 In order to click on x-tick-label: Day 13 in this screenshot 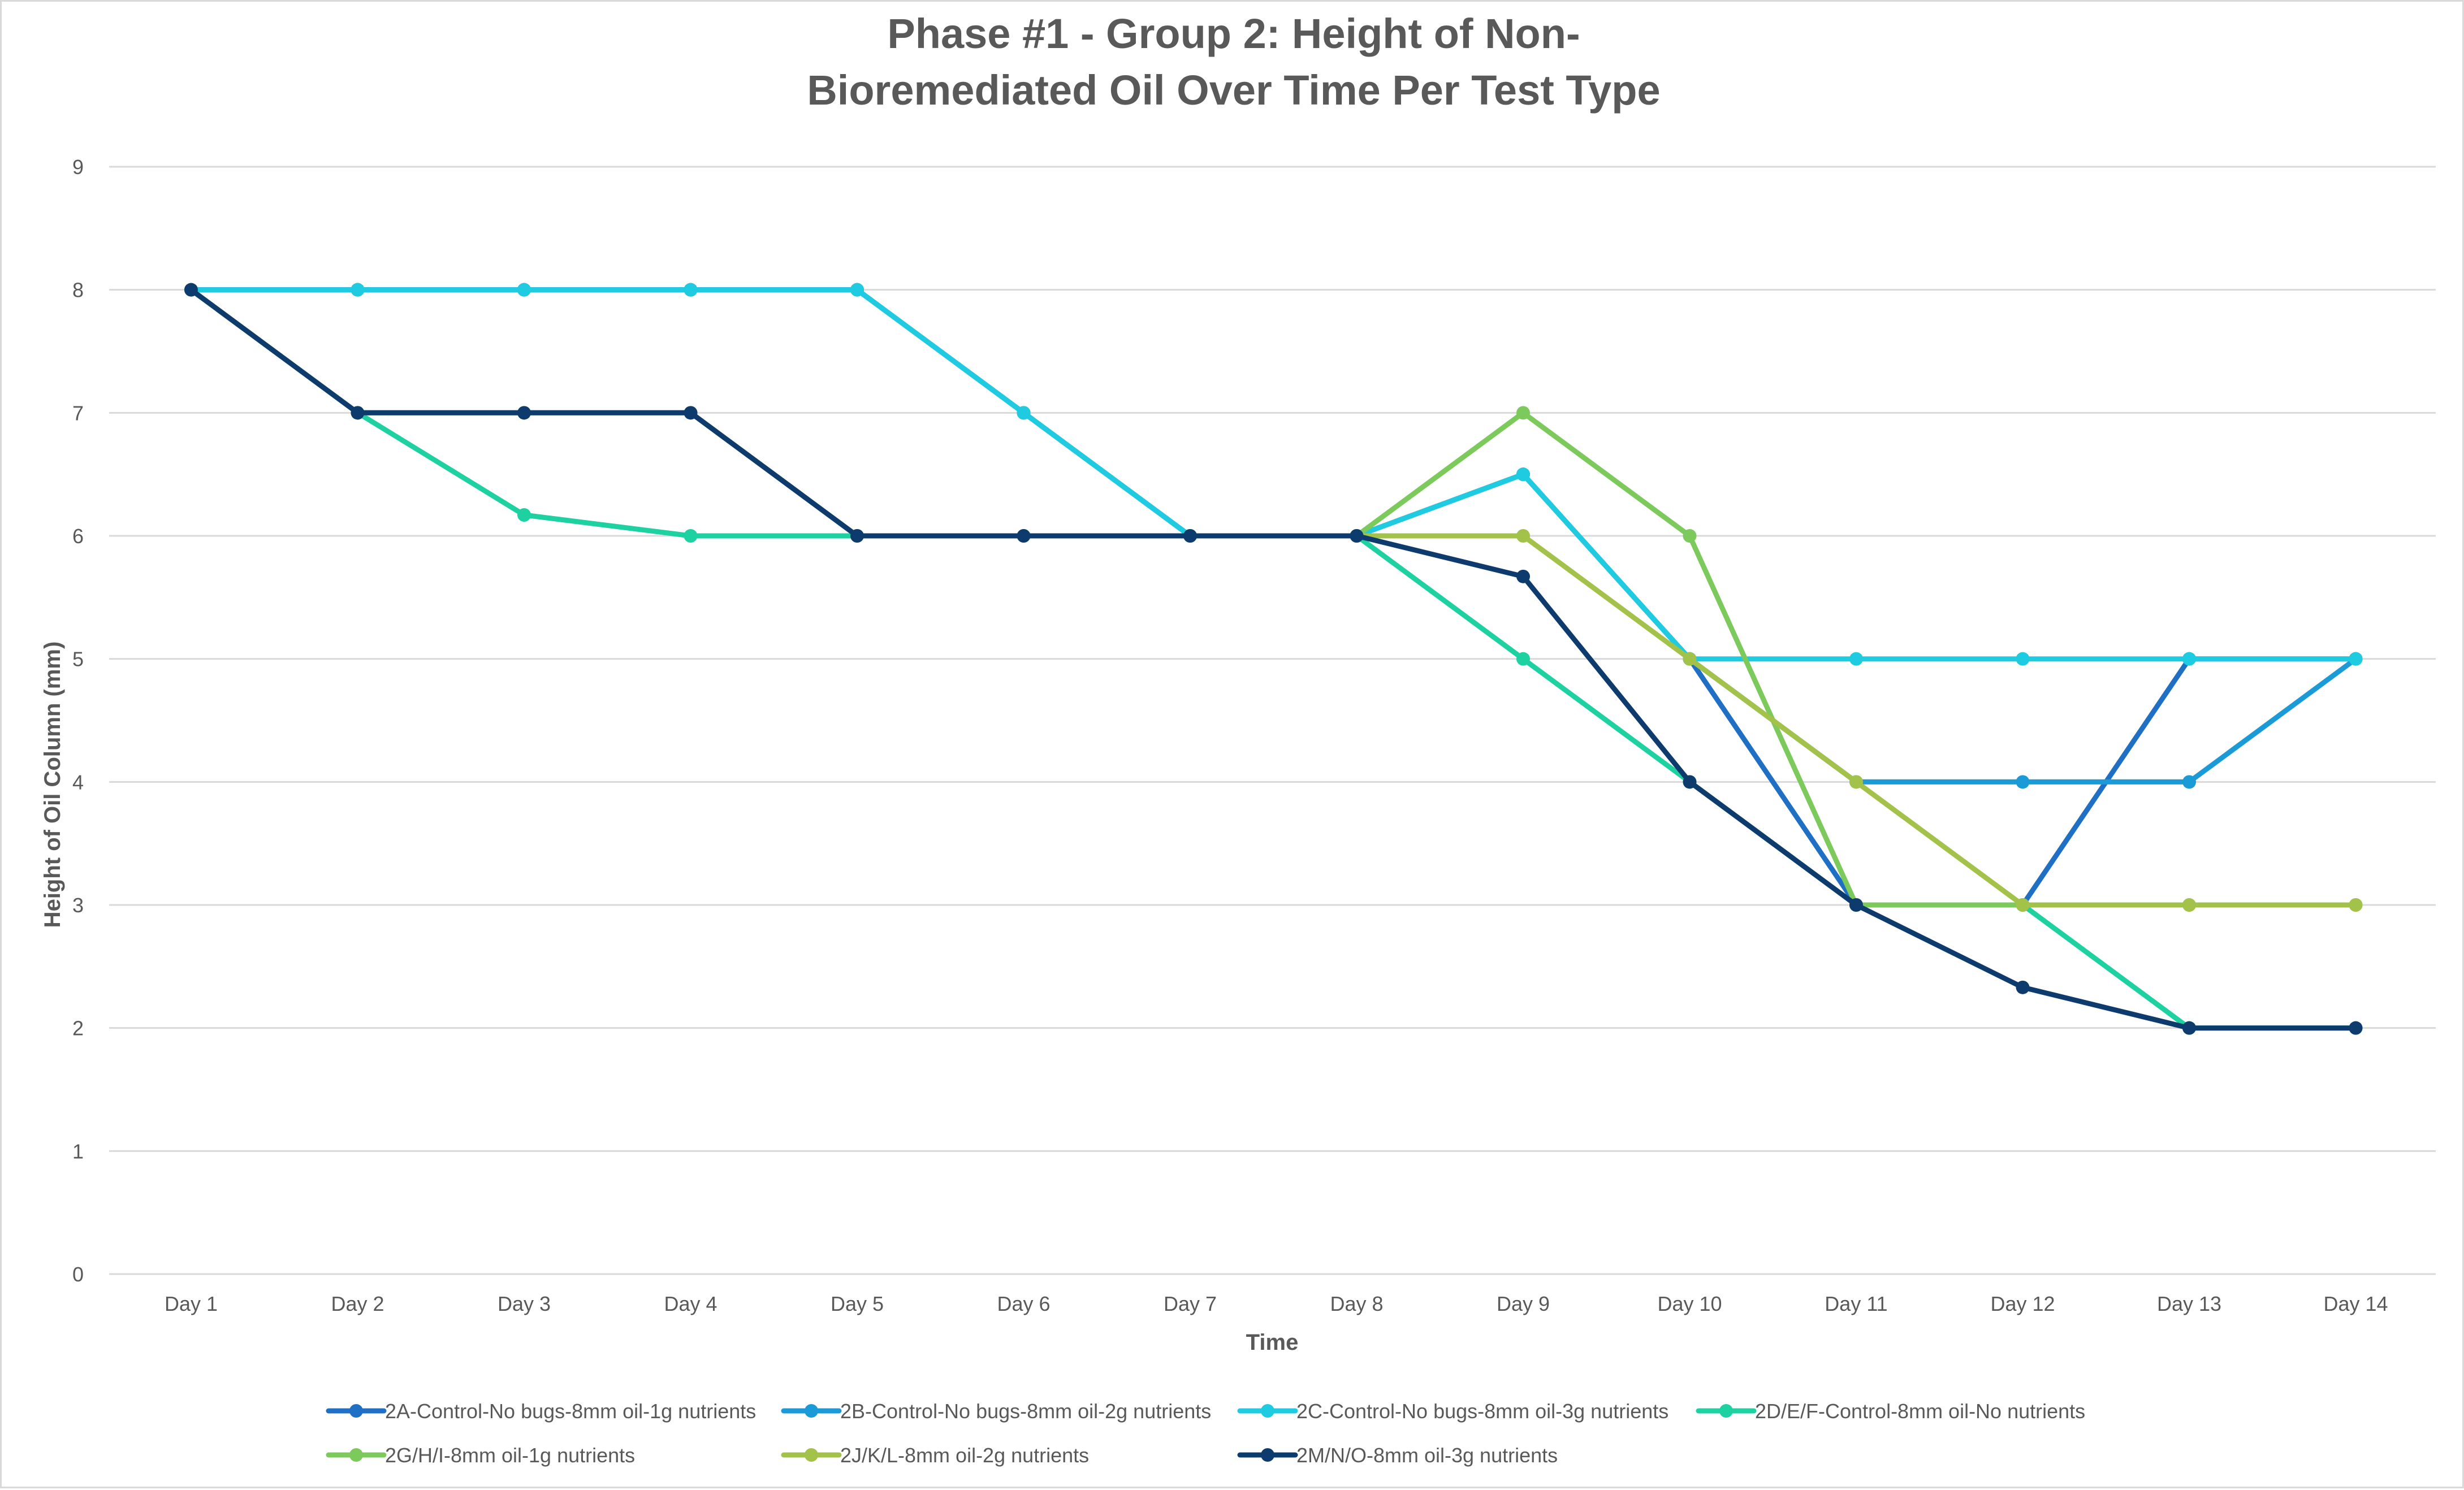, I will do `click(2189, 1304)`.